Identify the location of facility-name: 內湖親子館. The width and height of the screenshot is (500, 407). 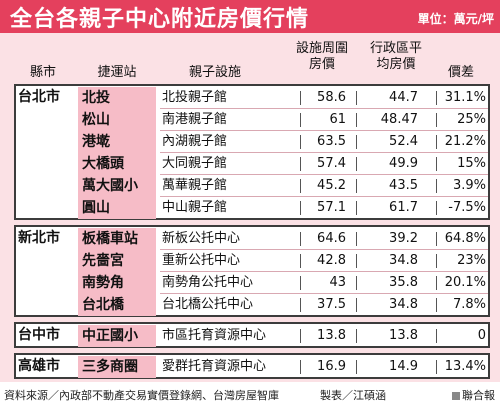
(195, 141).